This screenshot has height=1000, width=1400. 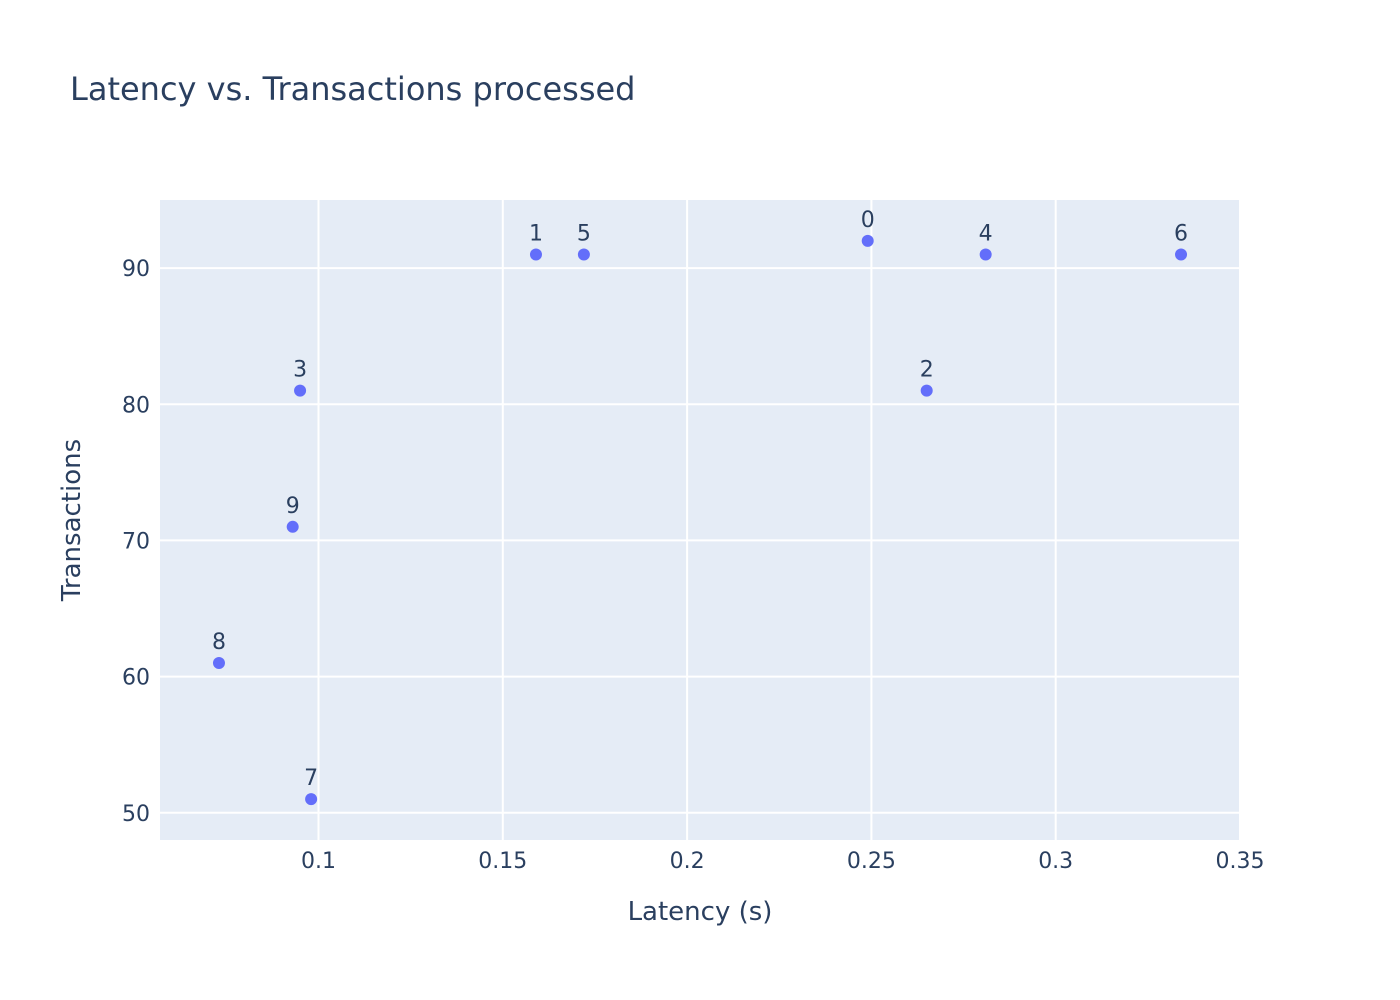 What do you see at coordinates (584, 233) in the screenshot?
I see `data-point-label: 5` at bounding box center [584, 233].